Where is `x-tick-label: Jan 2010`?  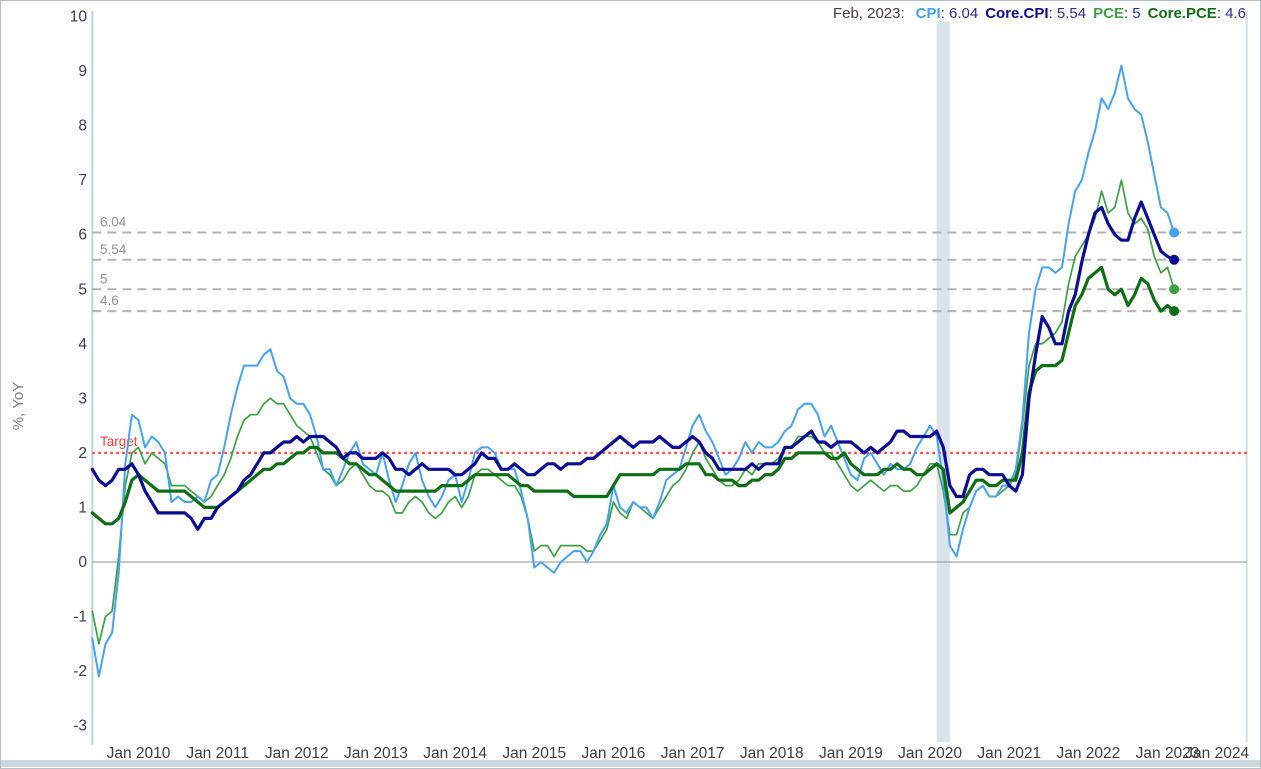 x-tick-label: Jan 2010 is located at coordinates (139, 753).